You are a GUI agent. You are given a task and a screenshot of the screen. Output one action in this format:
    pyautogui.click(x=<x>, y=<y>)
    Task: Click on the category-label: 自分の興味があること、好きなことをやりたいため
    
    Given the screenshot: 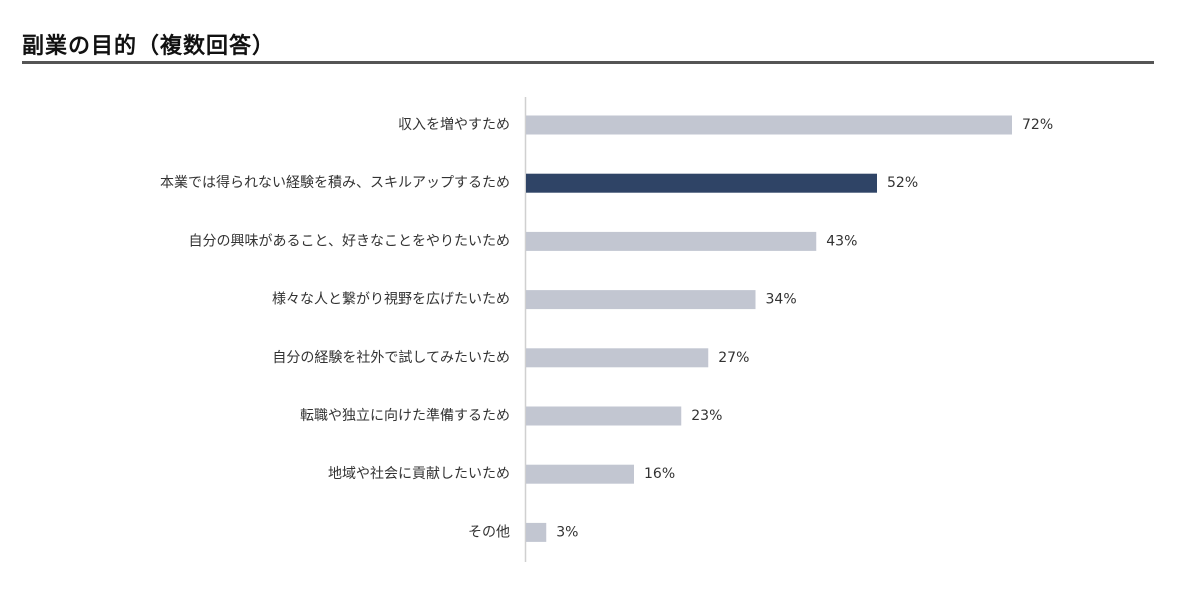 What is the action you would take?
    pyautogui.click(x=349, y=241)
    